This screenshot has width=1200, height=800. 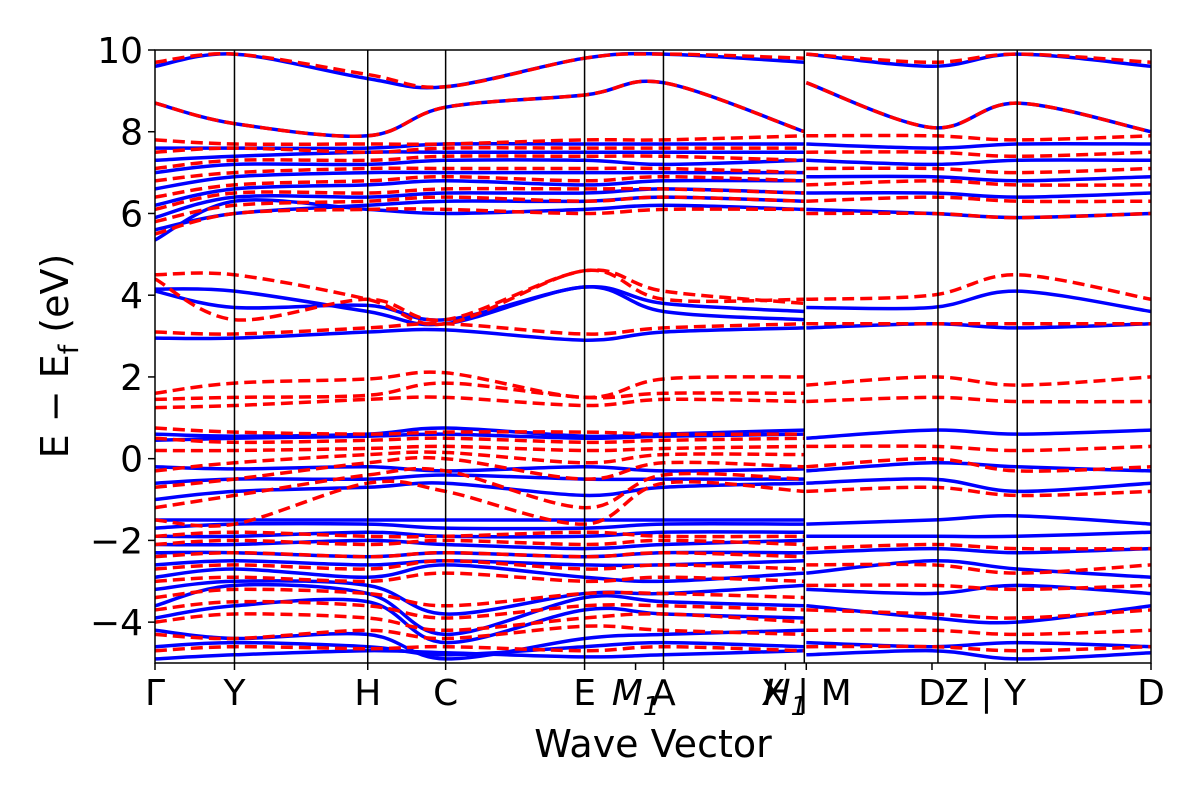 I want to click on x-tick-label: C, so click(x=445, y=693).